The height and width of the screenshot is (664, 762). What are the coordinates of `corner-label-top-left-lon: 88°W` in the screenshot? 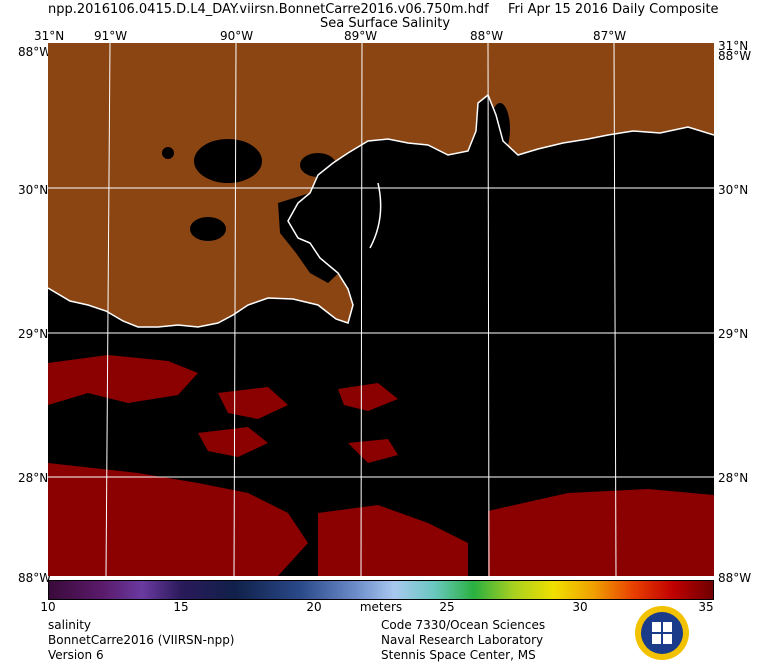 It's located at (35, 52).